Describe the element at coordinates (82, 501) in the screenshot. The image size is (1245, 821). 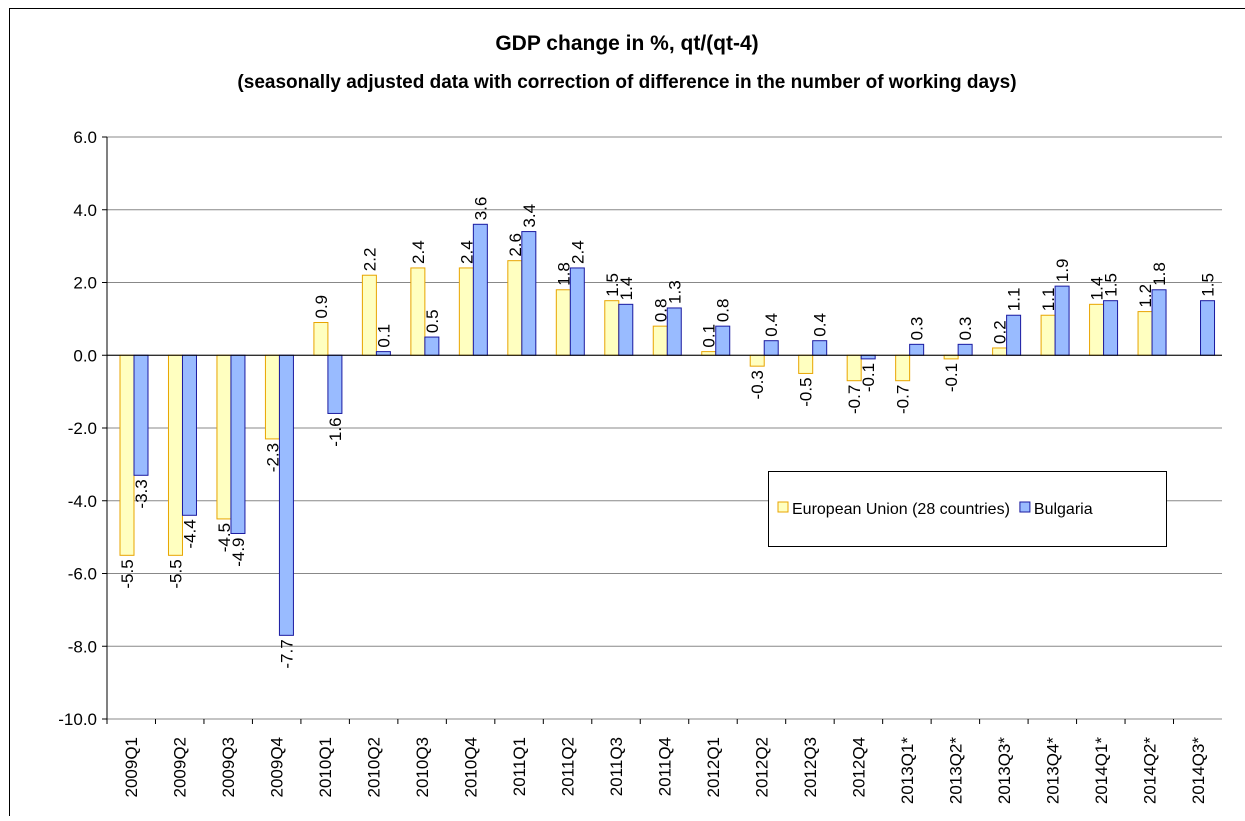
I see `y-tick-label: -4.0` at that location.